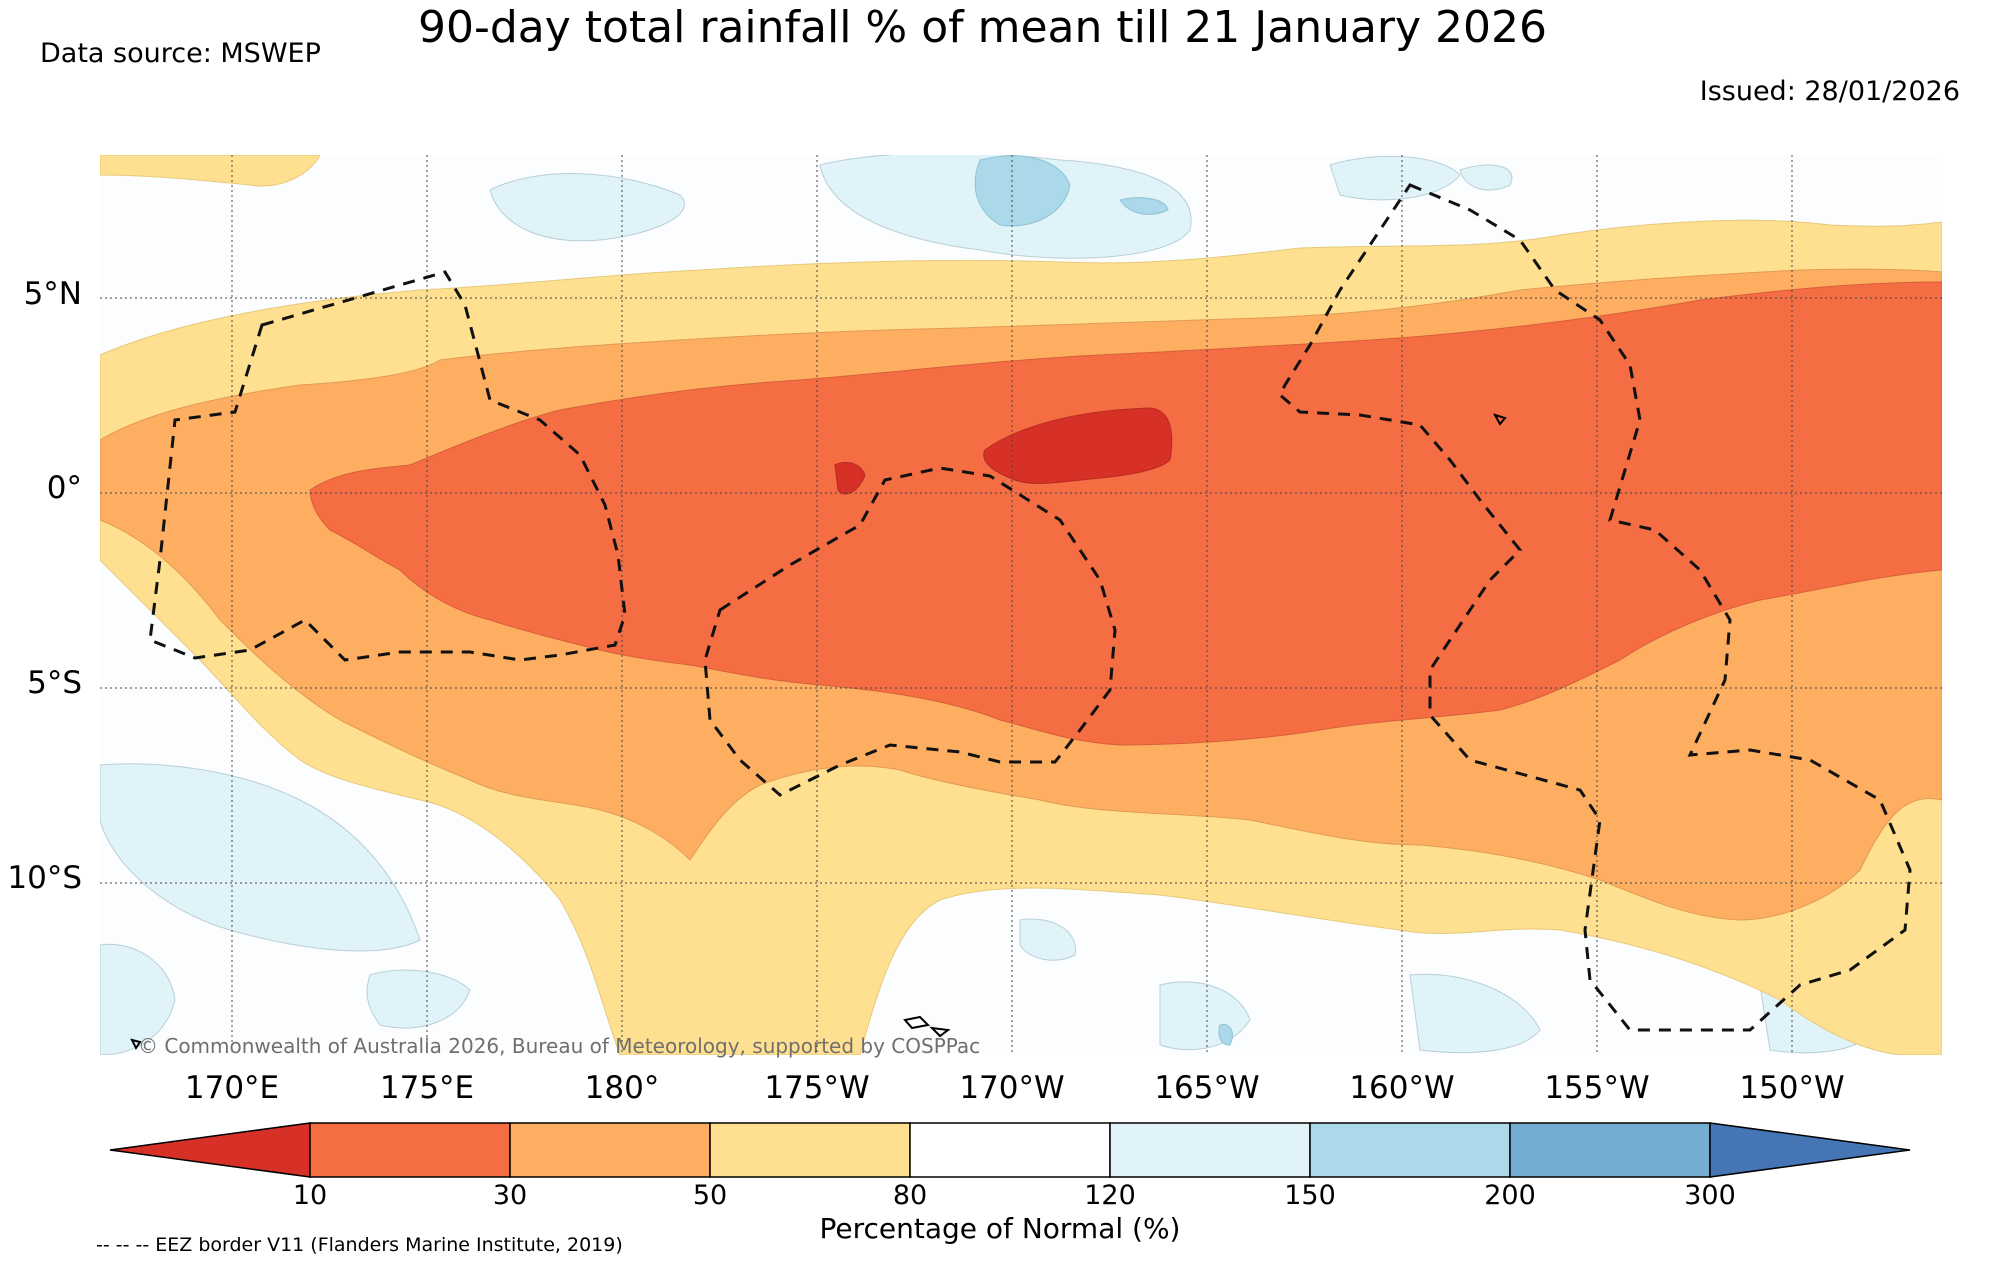 The image size is (2000, 1265). I want to click on lat-label-10s: 10°S, so click(44, 878).